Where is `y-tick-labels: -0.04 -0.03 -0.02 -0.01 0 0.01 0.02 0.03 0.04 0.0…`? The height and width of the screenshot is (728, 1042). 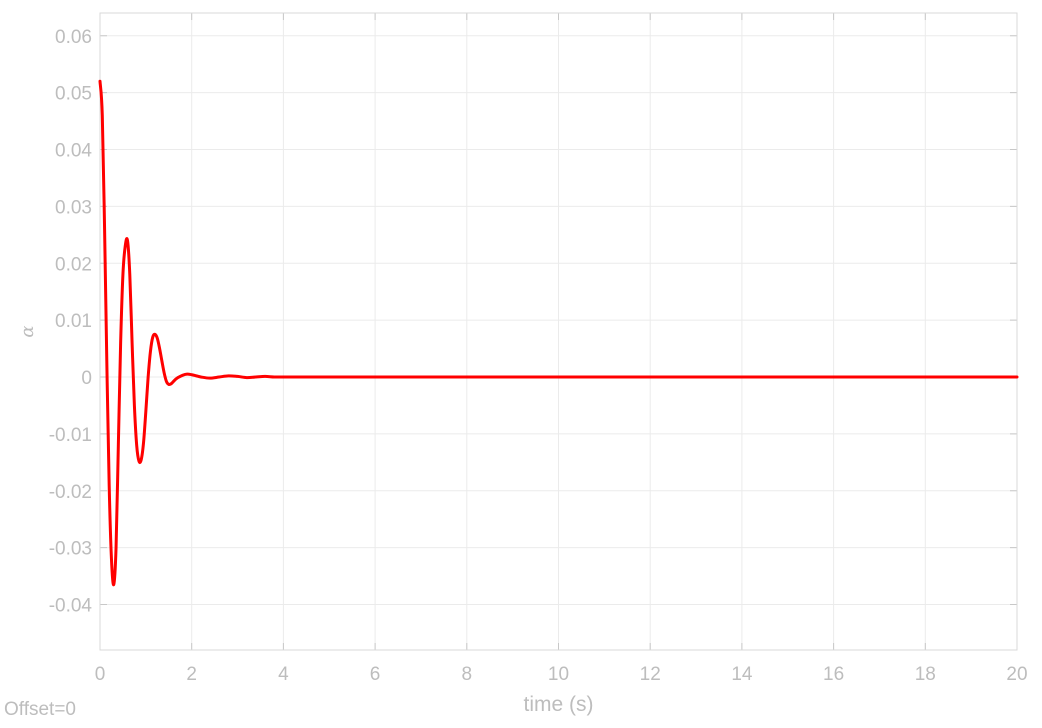
y-tick-labels: -0.04 -0.03 -0.02 -0.01 0 0.01 0.02 0.03 0.04 0.0… is located at coordinates (71, 322).